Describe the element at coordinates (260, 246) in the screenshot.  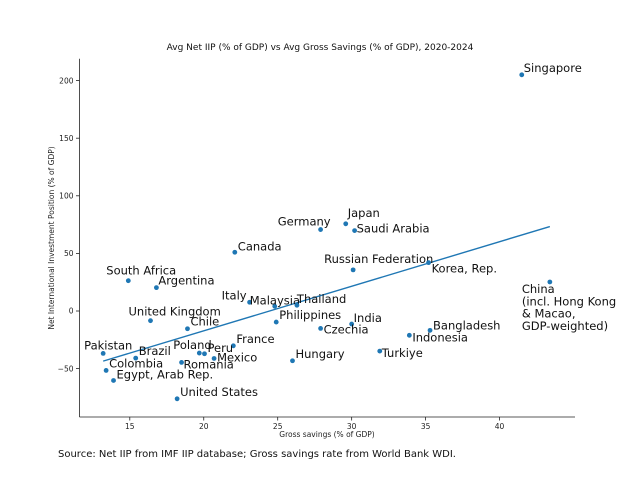
I see `point-label: Canada` at that location.